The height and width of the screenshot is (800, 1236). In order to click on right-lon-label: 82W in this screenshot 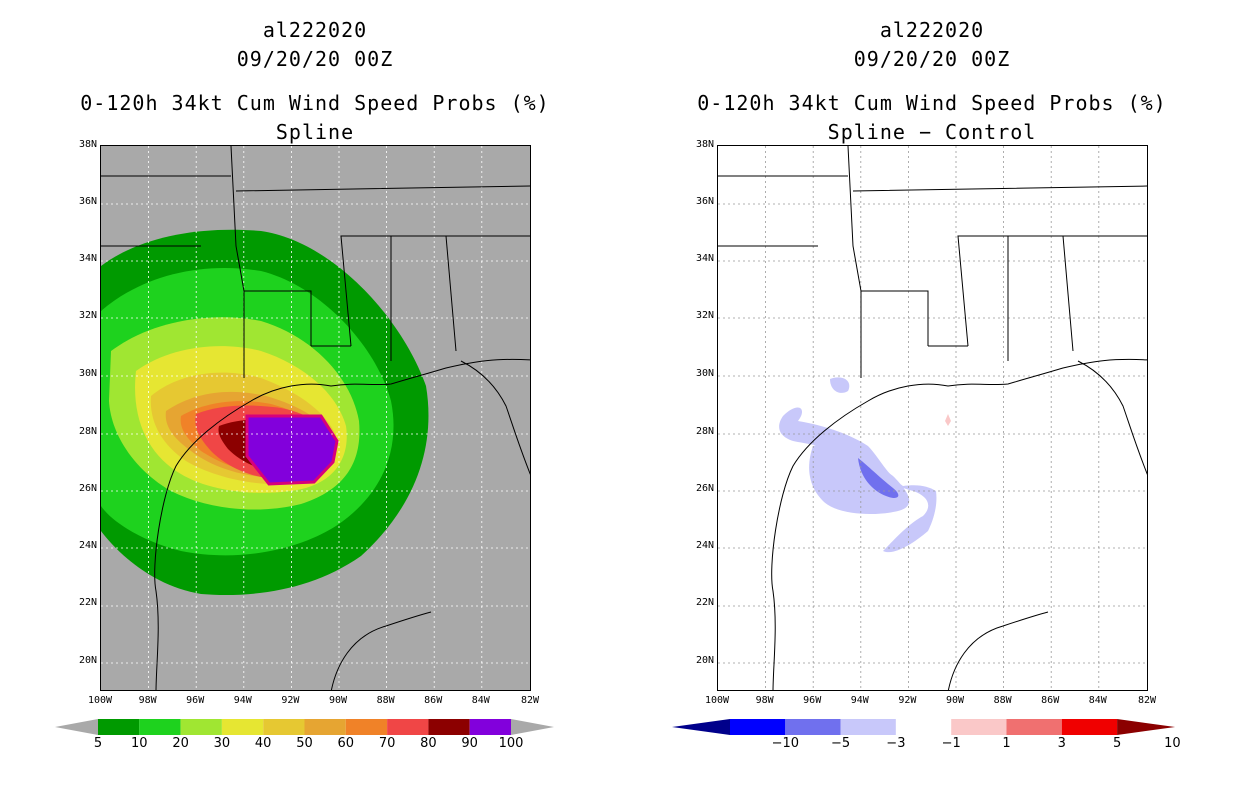, I will do `click(1147, 700)`.